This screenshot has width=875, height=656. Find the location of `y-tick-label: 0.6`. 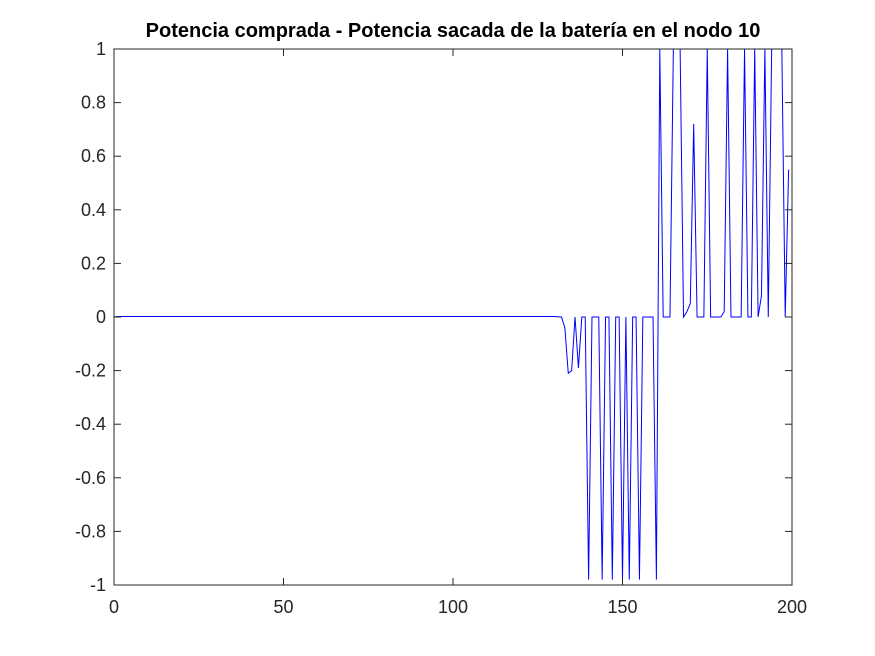

y-tick-label: 0.6 is located at coordinates (93, 156).